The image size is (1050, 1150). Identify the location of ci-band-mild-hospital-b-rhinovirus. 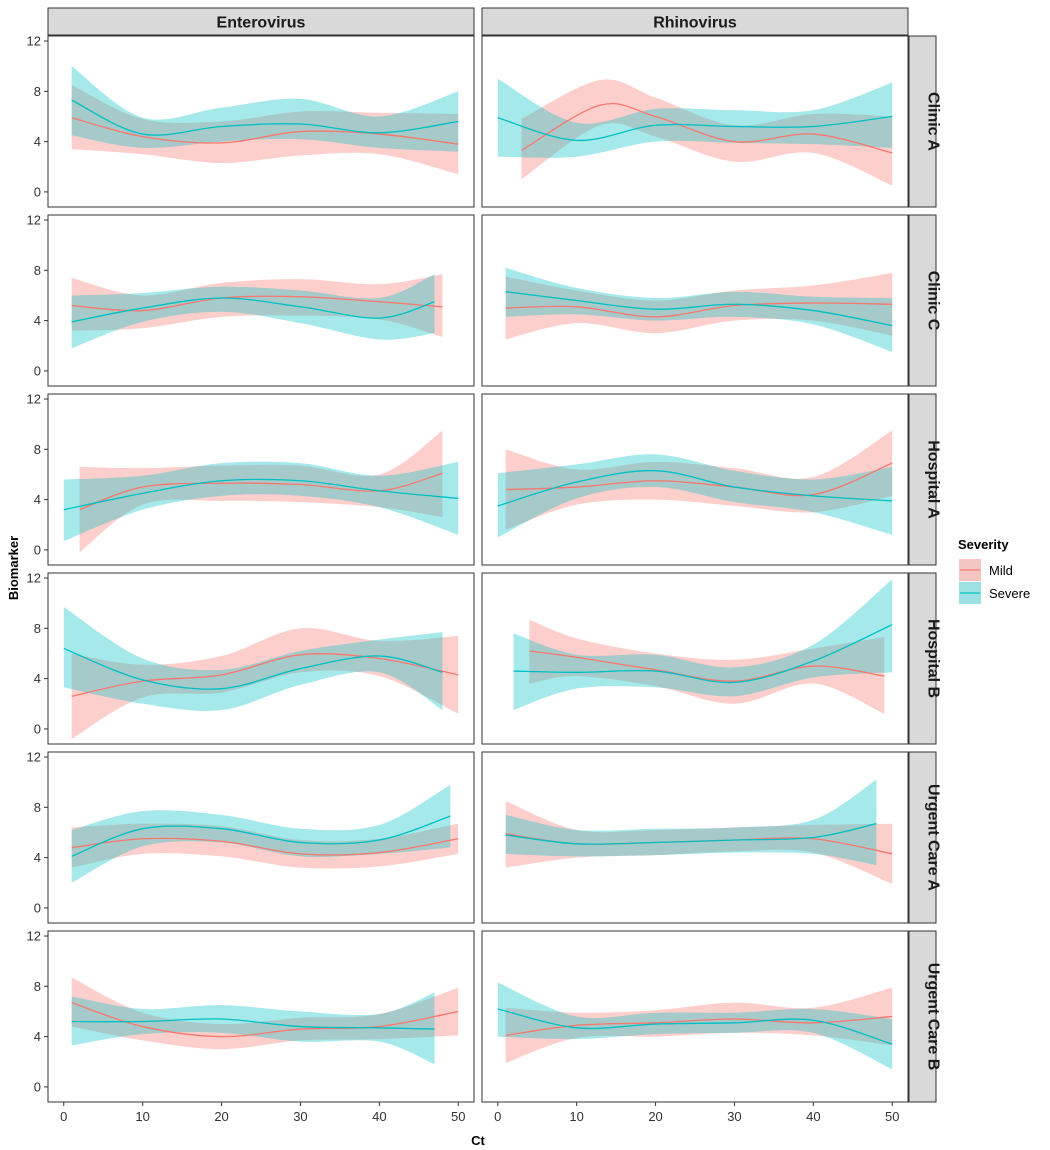
(707, 666).